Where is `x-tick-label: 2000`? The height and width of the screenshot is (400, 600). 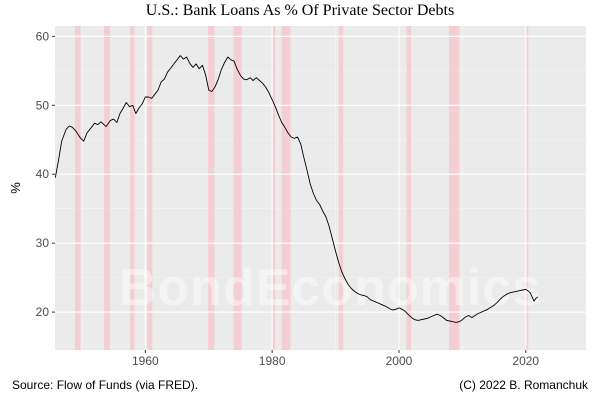 x-tick-label: 2000 is located at coordinates (399, 361).